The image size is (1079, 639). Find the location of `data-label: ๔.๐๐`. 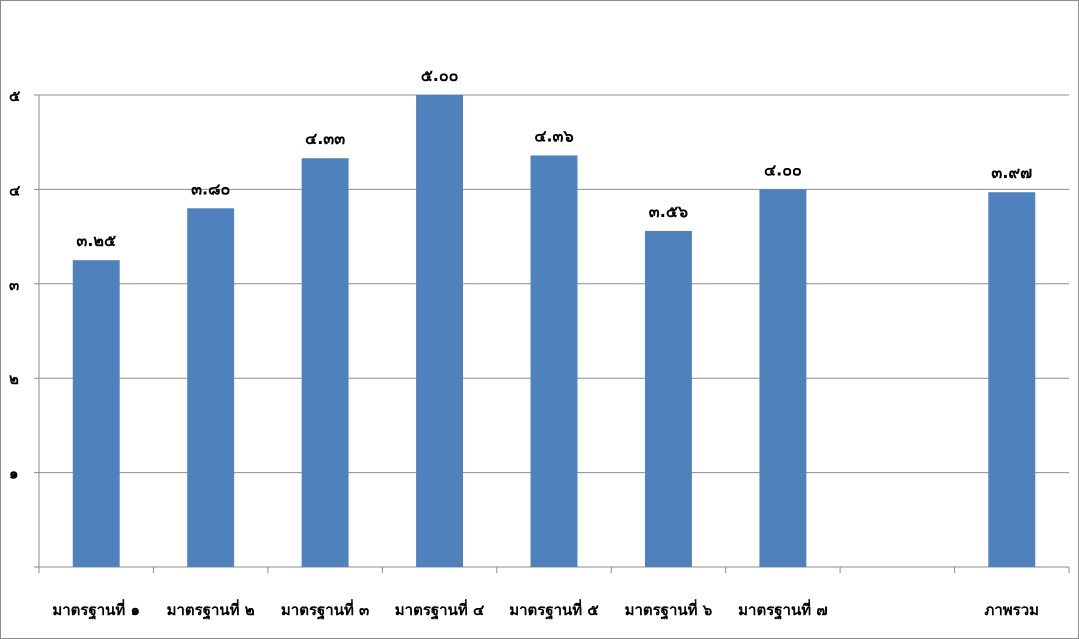

data-label: ๔.๐๐ is located at coordinates (783, 169).